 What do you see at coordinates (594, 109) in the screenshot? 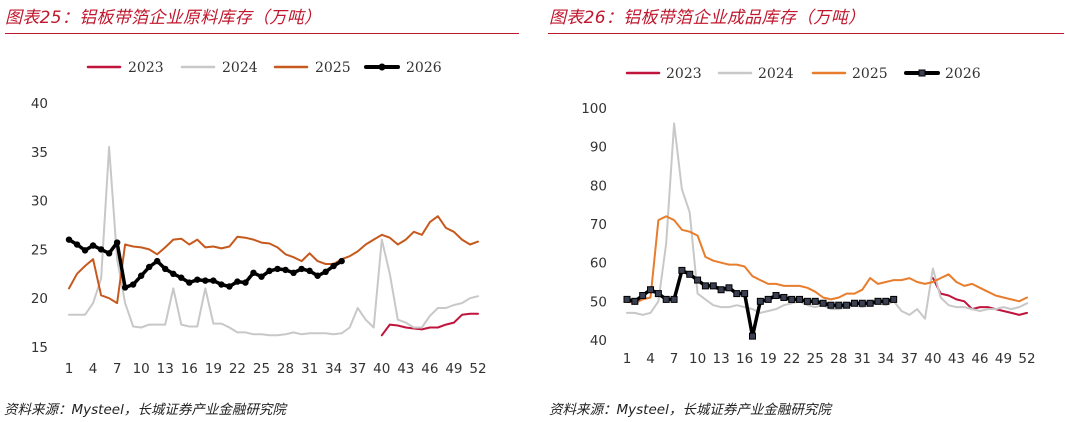
I see `y-tick-label: 100` at bounding box center [594, 109].